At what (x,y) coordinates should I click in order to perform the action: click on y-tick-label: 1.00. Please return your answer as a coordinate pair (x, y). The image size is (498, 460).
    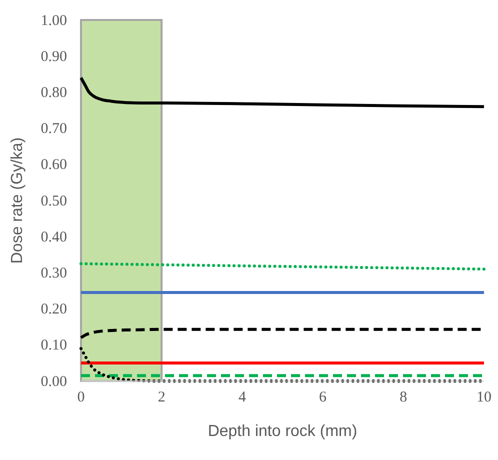
    Looking at the image, I should click on (53, 20).